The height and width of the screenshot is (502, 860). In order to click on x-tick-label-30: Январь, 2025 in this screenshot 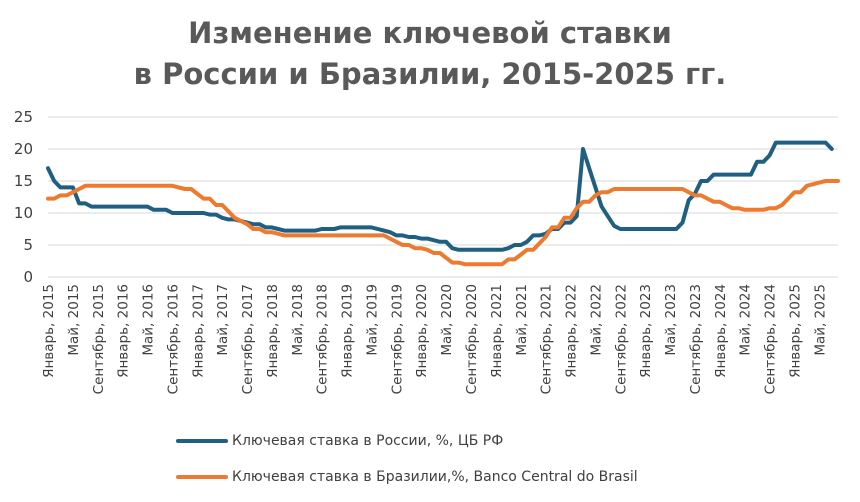, I will do `click(795, 331)`.